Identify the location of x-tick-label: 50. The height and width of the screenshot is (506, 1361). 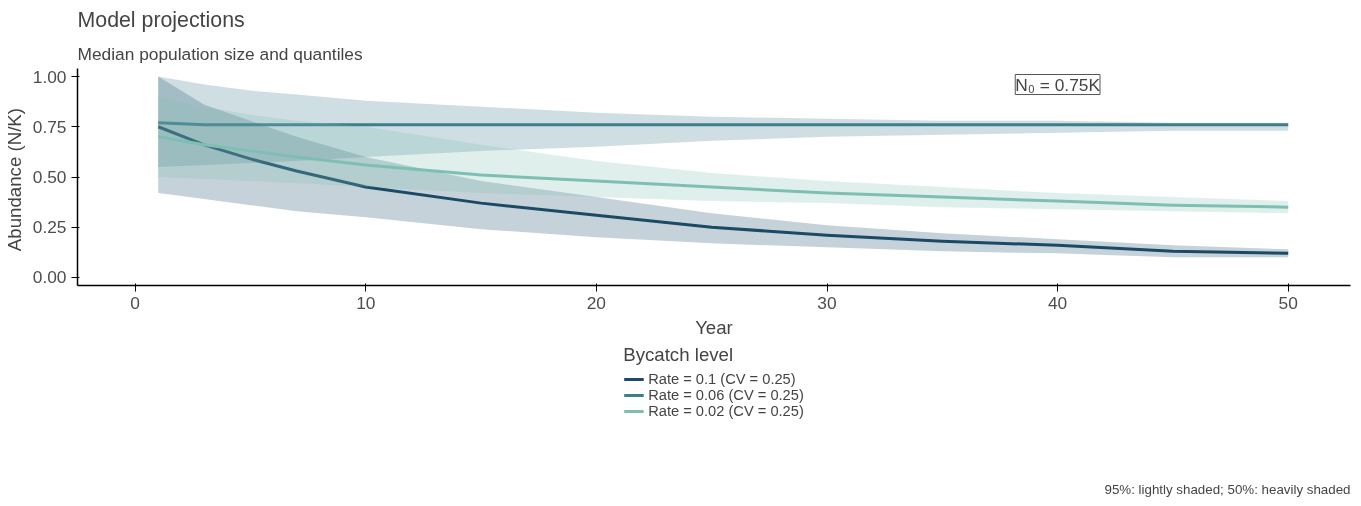
(1288, 302).